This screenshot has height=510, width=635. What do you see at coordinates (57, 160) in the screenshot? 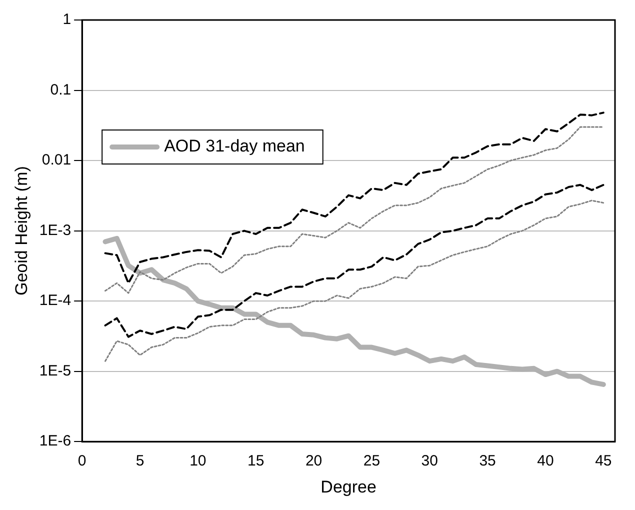
I see `y-tick-label: 0.01` at bounding box center [57, 160].